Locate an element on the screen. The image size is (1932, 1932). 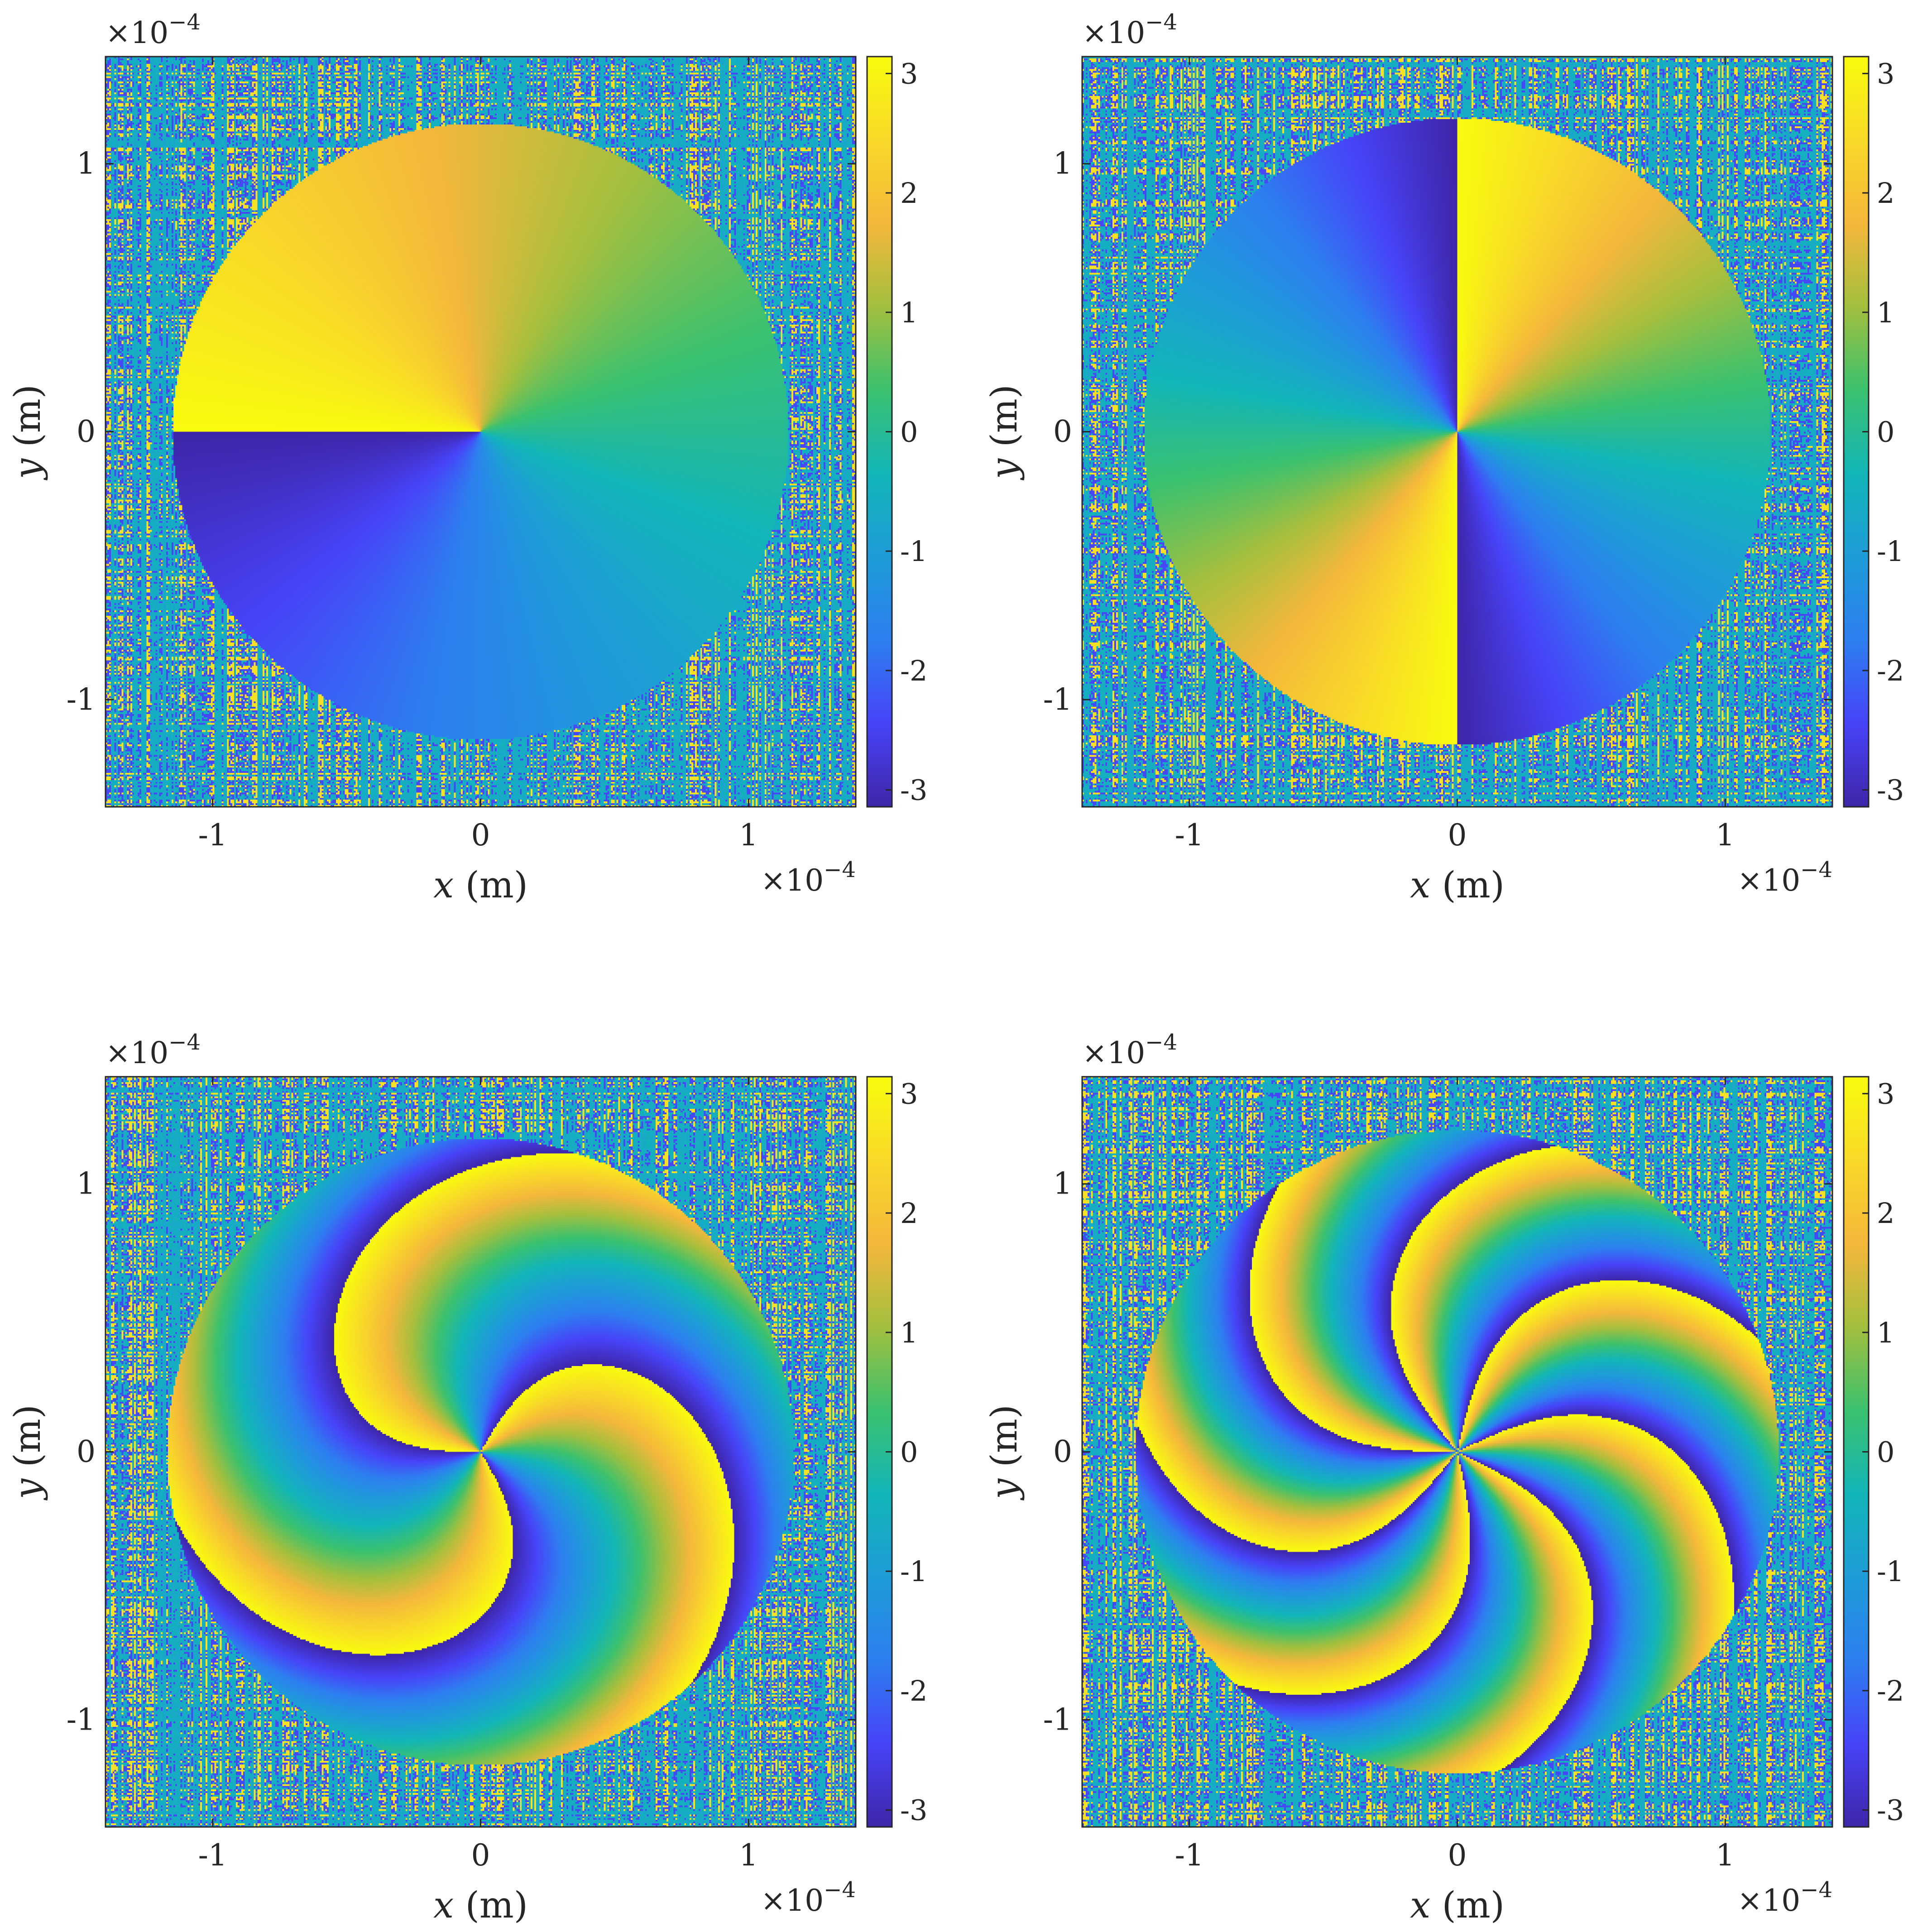
colorbar-gradient is located at coordinates (1856, 432).